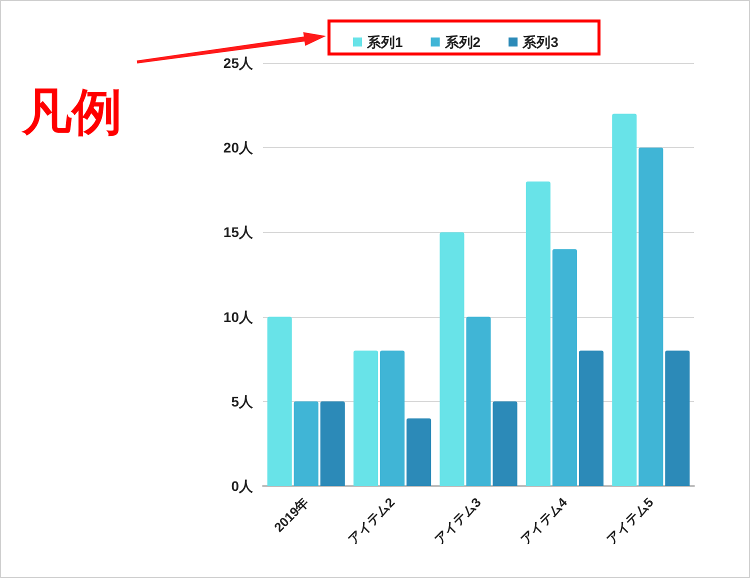 The image size is (750, 578). What do you see at coordinates (72, 112) in the screenshot?
I see `text: 凡例` at bounding box center [72, 112].